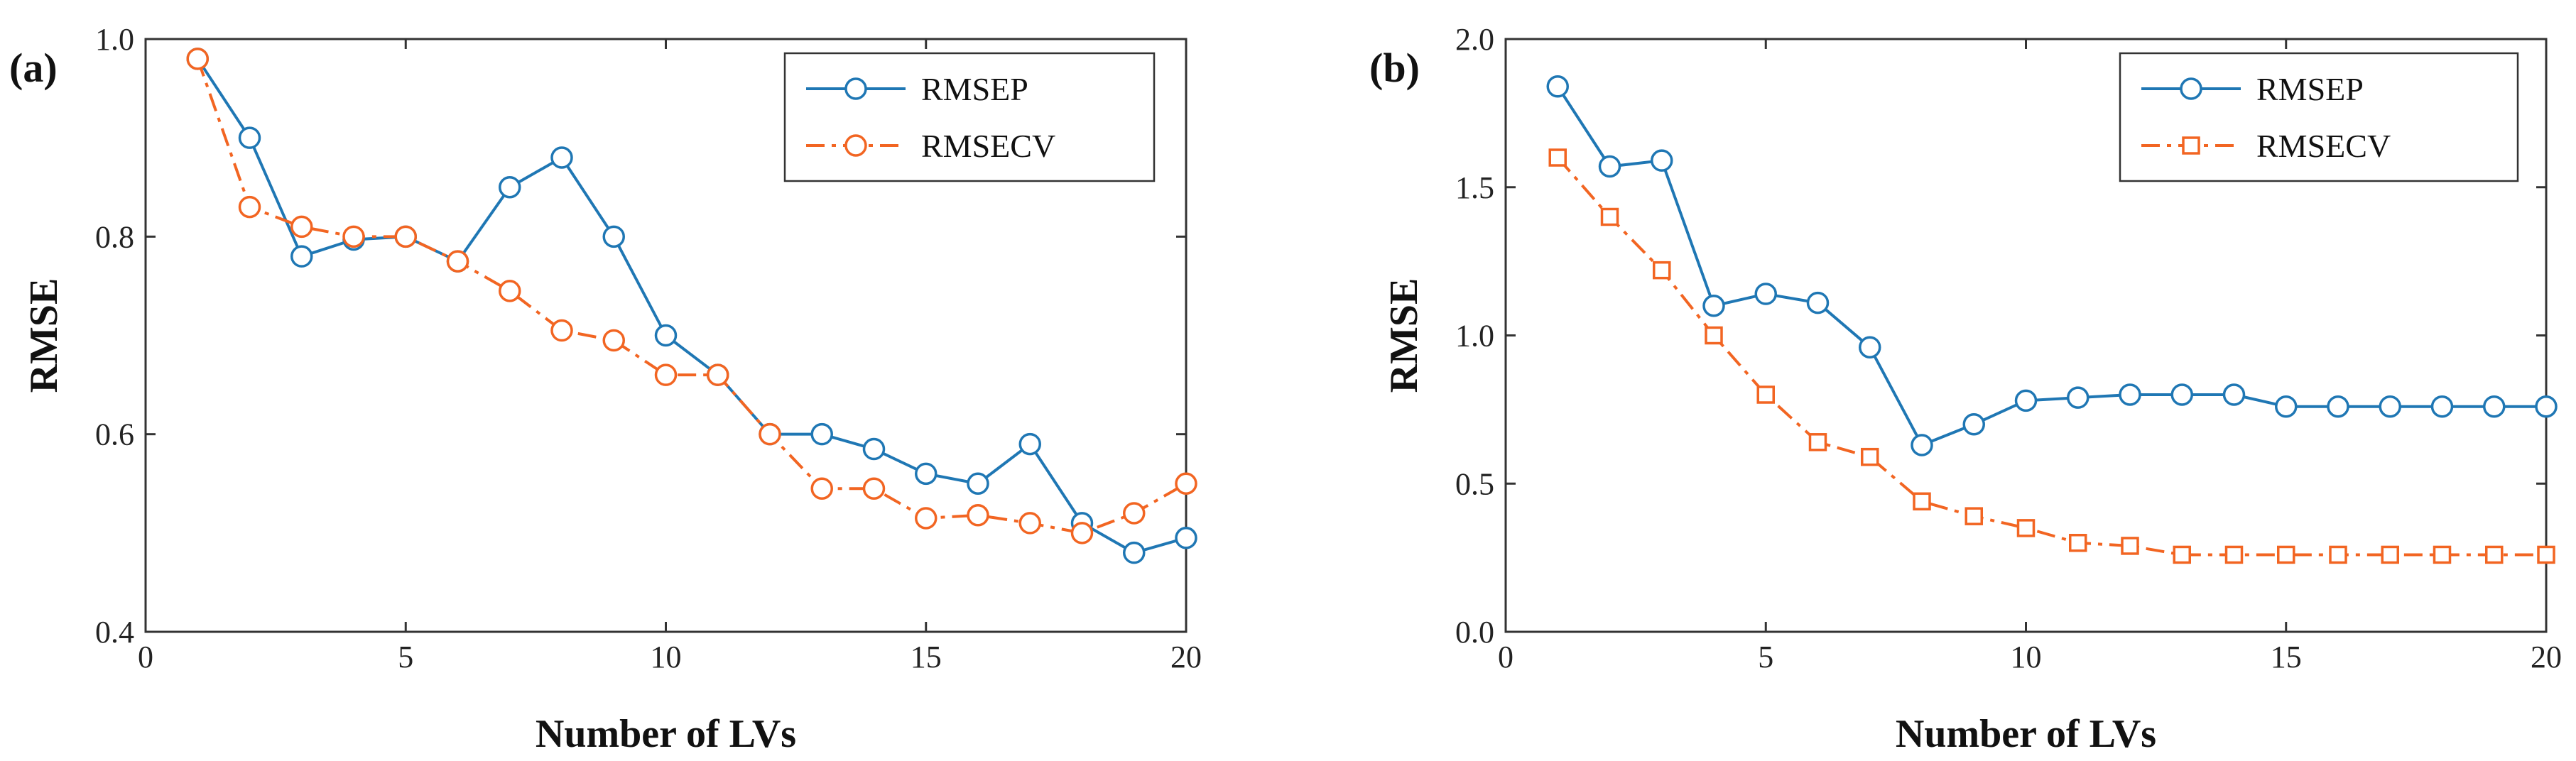 The image size is (2576, 761). I want to click on chart-a-xtick-label: 20, so click(1186, 657).